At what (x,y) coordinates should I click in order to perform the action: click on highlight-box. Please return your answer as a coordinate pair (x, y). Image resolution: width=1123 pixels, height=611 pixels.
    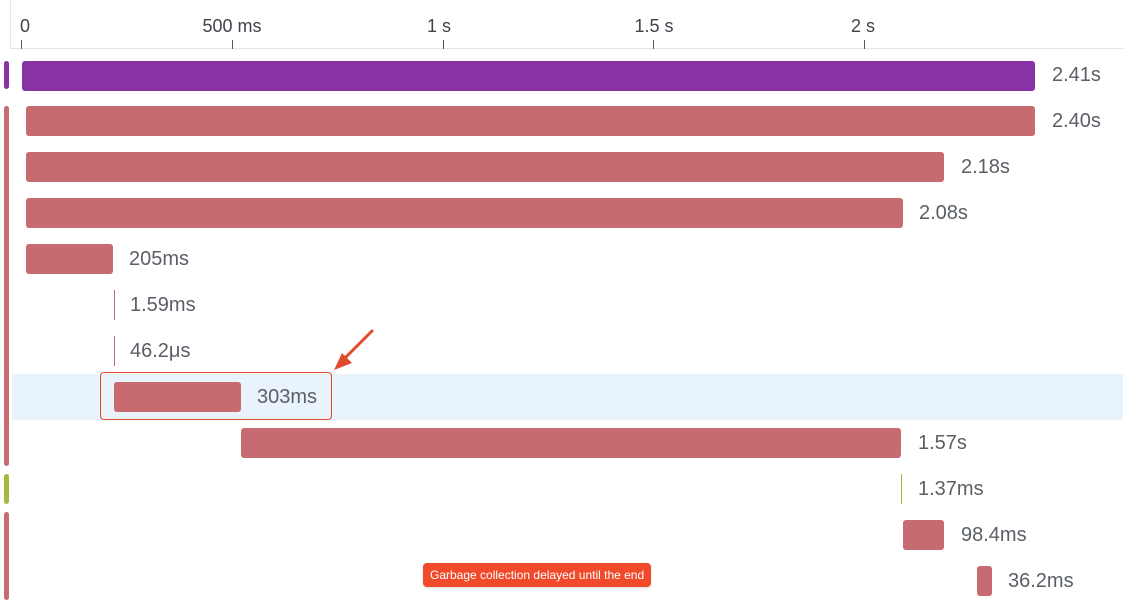
    Looking at the image, I should click on (216, 396).